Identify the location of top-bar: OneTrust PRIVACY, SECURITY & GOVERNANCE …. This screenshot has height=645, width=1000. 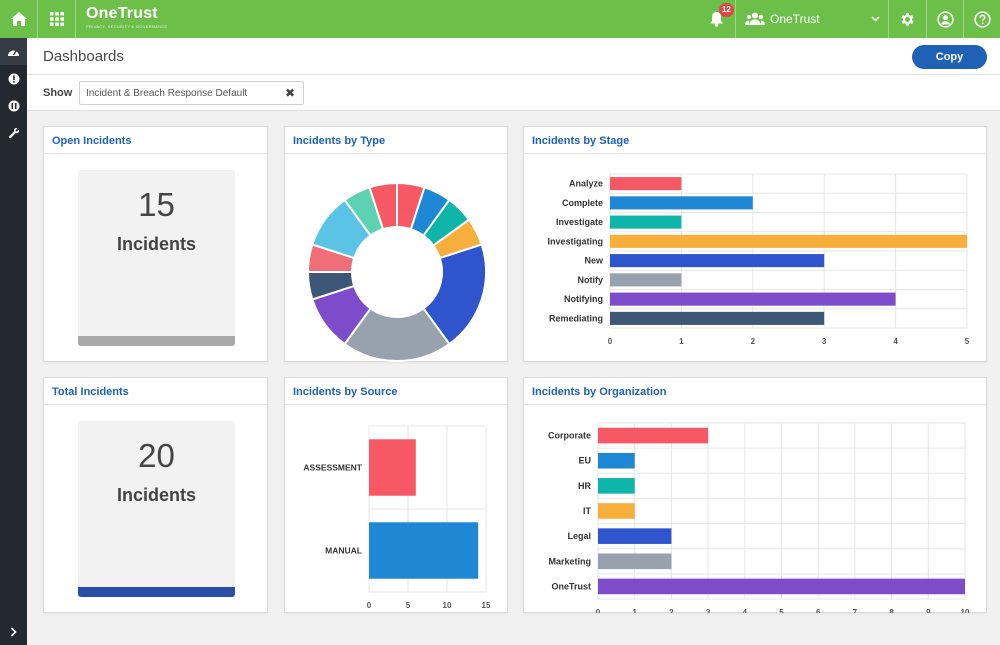
(500, 19).